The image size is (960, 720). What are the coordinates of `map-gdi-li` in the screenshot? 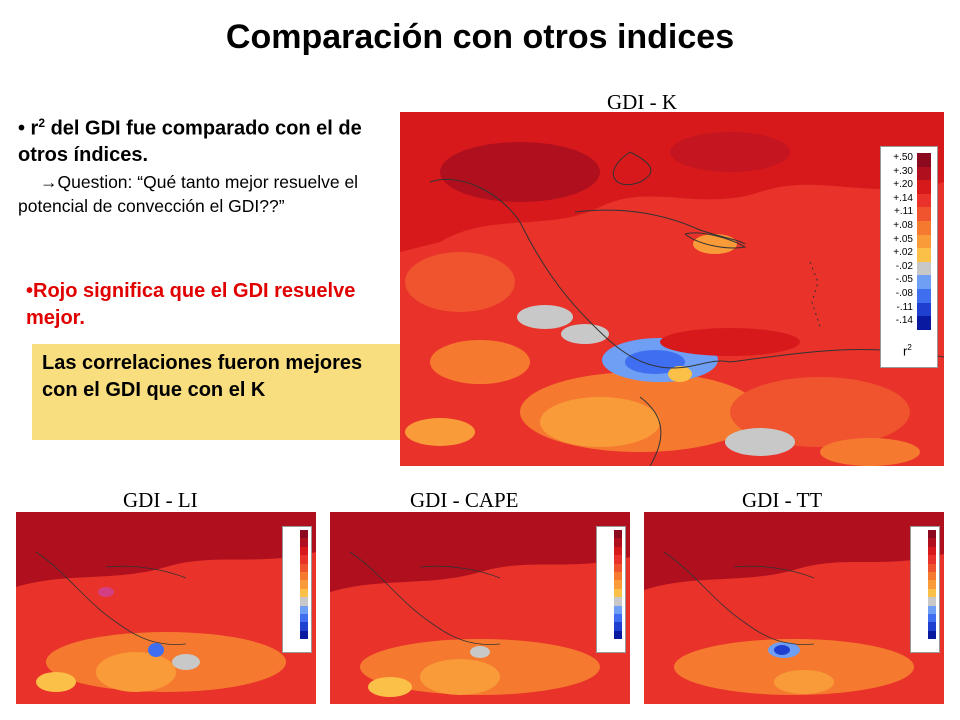 It's located at (166, 608).